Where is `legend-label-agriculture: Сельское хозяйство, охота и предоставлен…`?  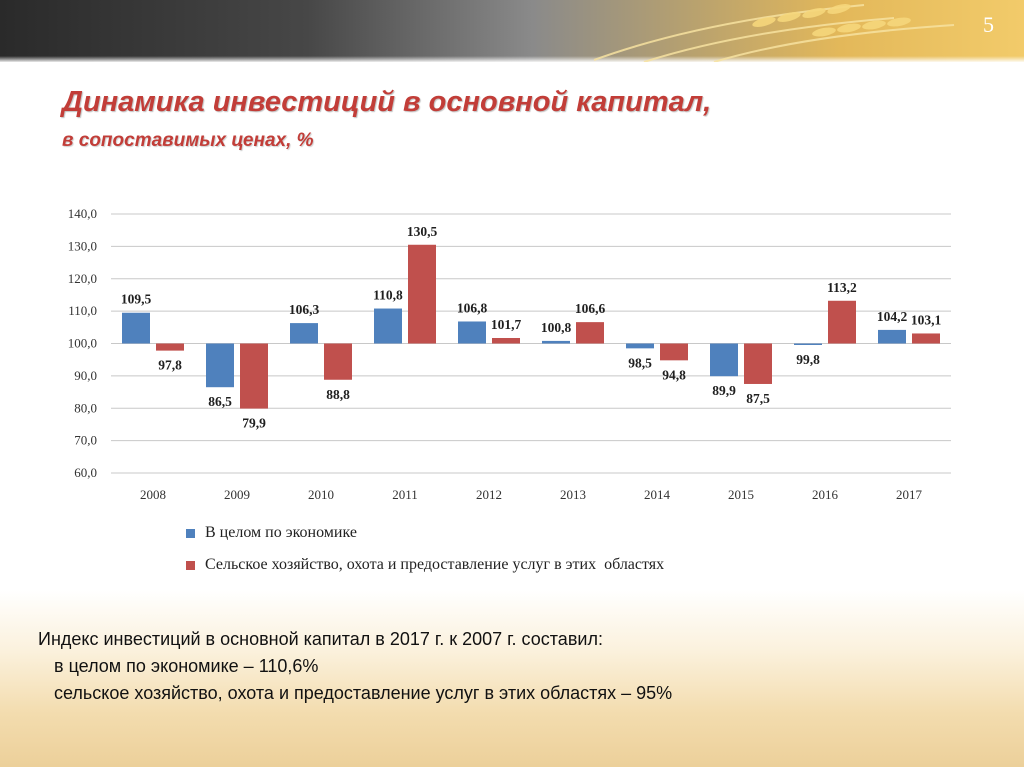 legend-label-agriculture: Сельское хозяйство, охота и предоставлен… is located at coordinates (435, 564).